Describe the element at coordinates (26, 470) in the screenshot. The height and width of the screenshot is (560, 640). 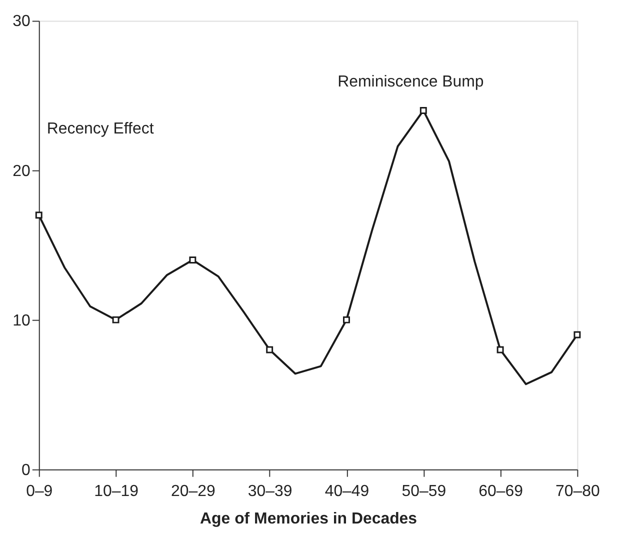
I see `y-tick-label: 0` at that location.